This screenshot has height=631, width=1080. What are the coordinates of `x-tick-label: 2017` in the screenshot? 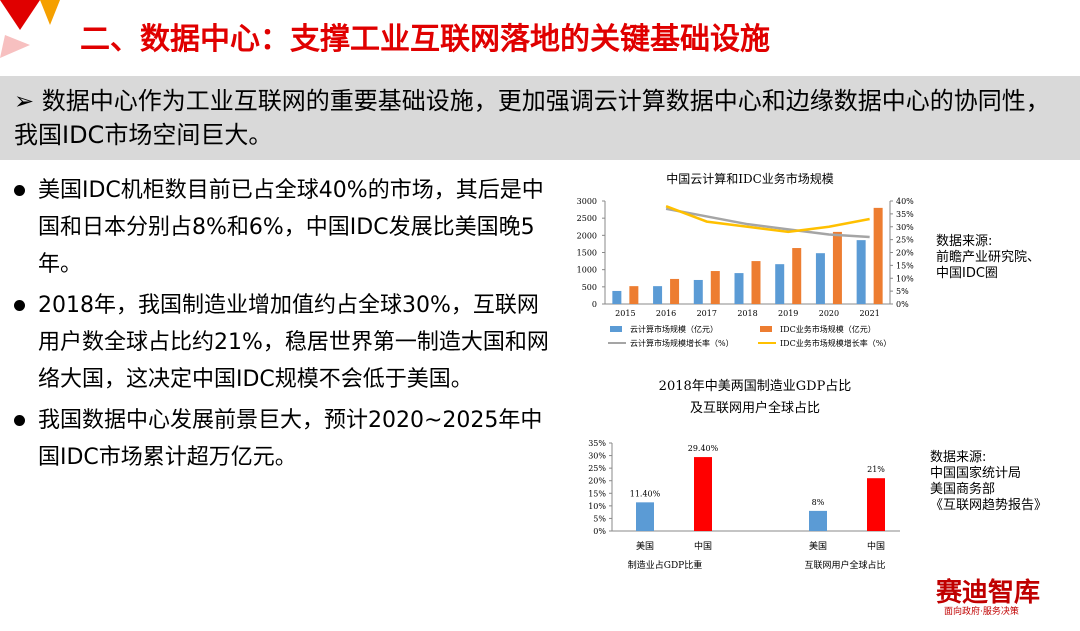 It's located at (707, 313).